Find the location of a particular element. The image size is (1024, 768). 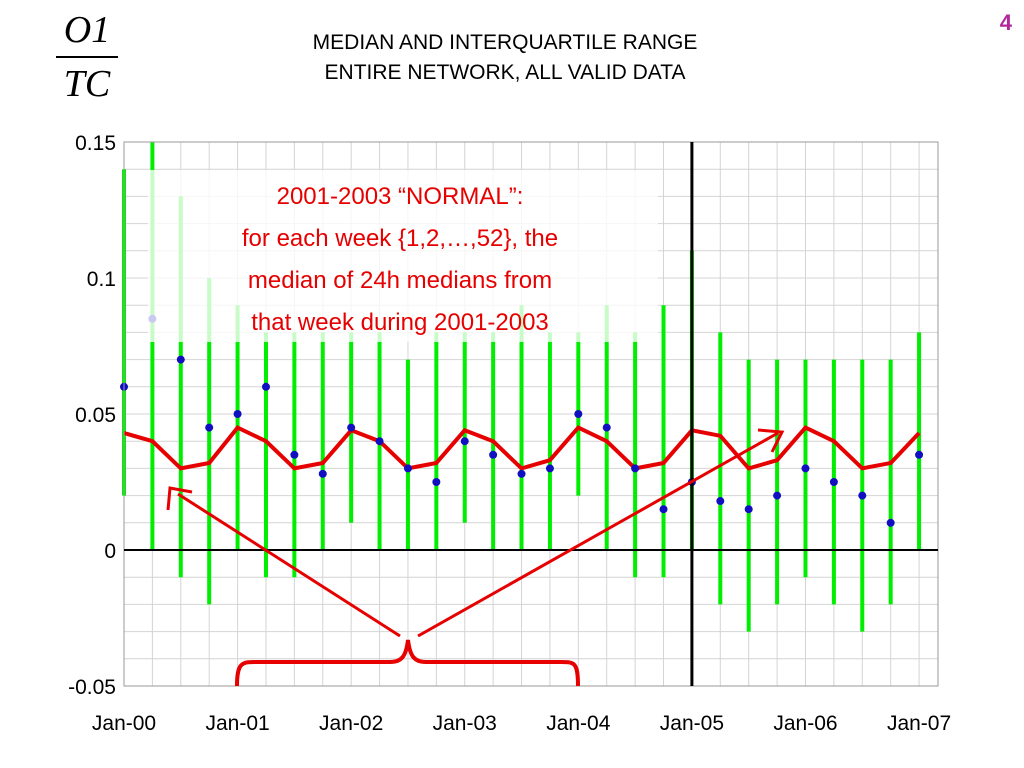

normal-line is located at coordinates (522, 448).